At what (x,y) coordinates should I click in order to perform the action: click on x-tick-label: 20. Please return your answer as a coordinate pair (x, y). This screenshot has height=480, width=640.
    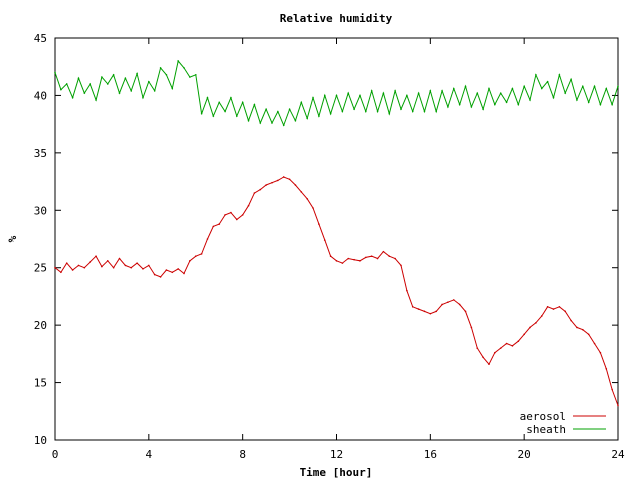
    Looking at the image, I should click on (524, 454).